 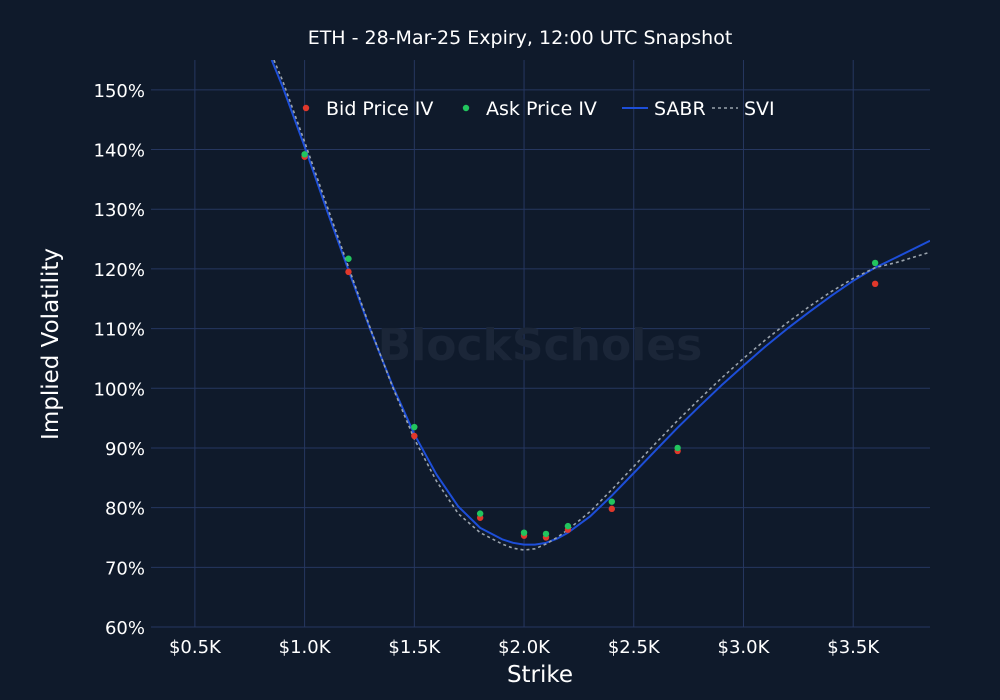 What do you see at coordinates (744, 647) in the screenshot?
I see `x-tick-label: $3.0K` at bounding box center [744, 647].